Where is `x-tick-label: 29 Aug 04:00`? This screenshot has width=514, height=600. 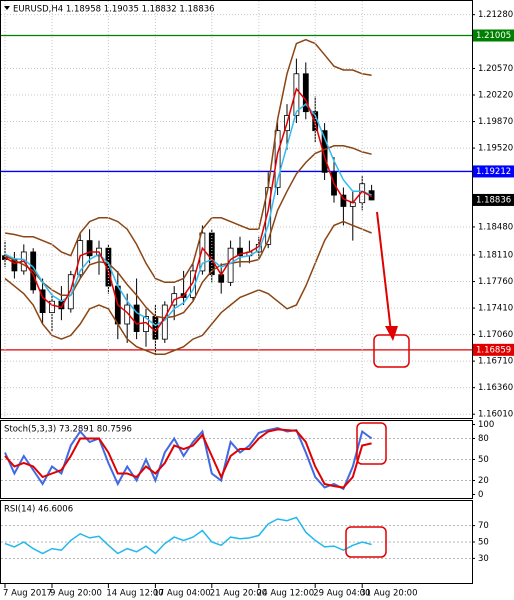 x-tick-label: 29 Aug 04:00 is located at coordinates (341, 594).